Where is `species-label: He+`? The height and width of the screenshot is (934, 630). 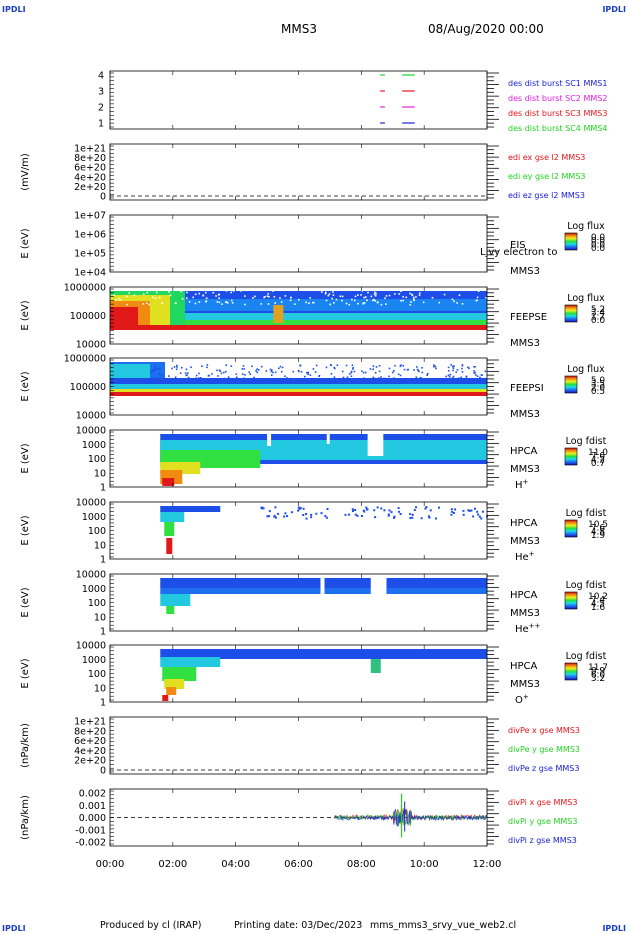 species-label: He+ is located at coordinates (525, 556).